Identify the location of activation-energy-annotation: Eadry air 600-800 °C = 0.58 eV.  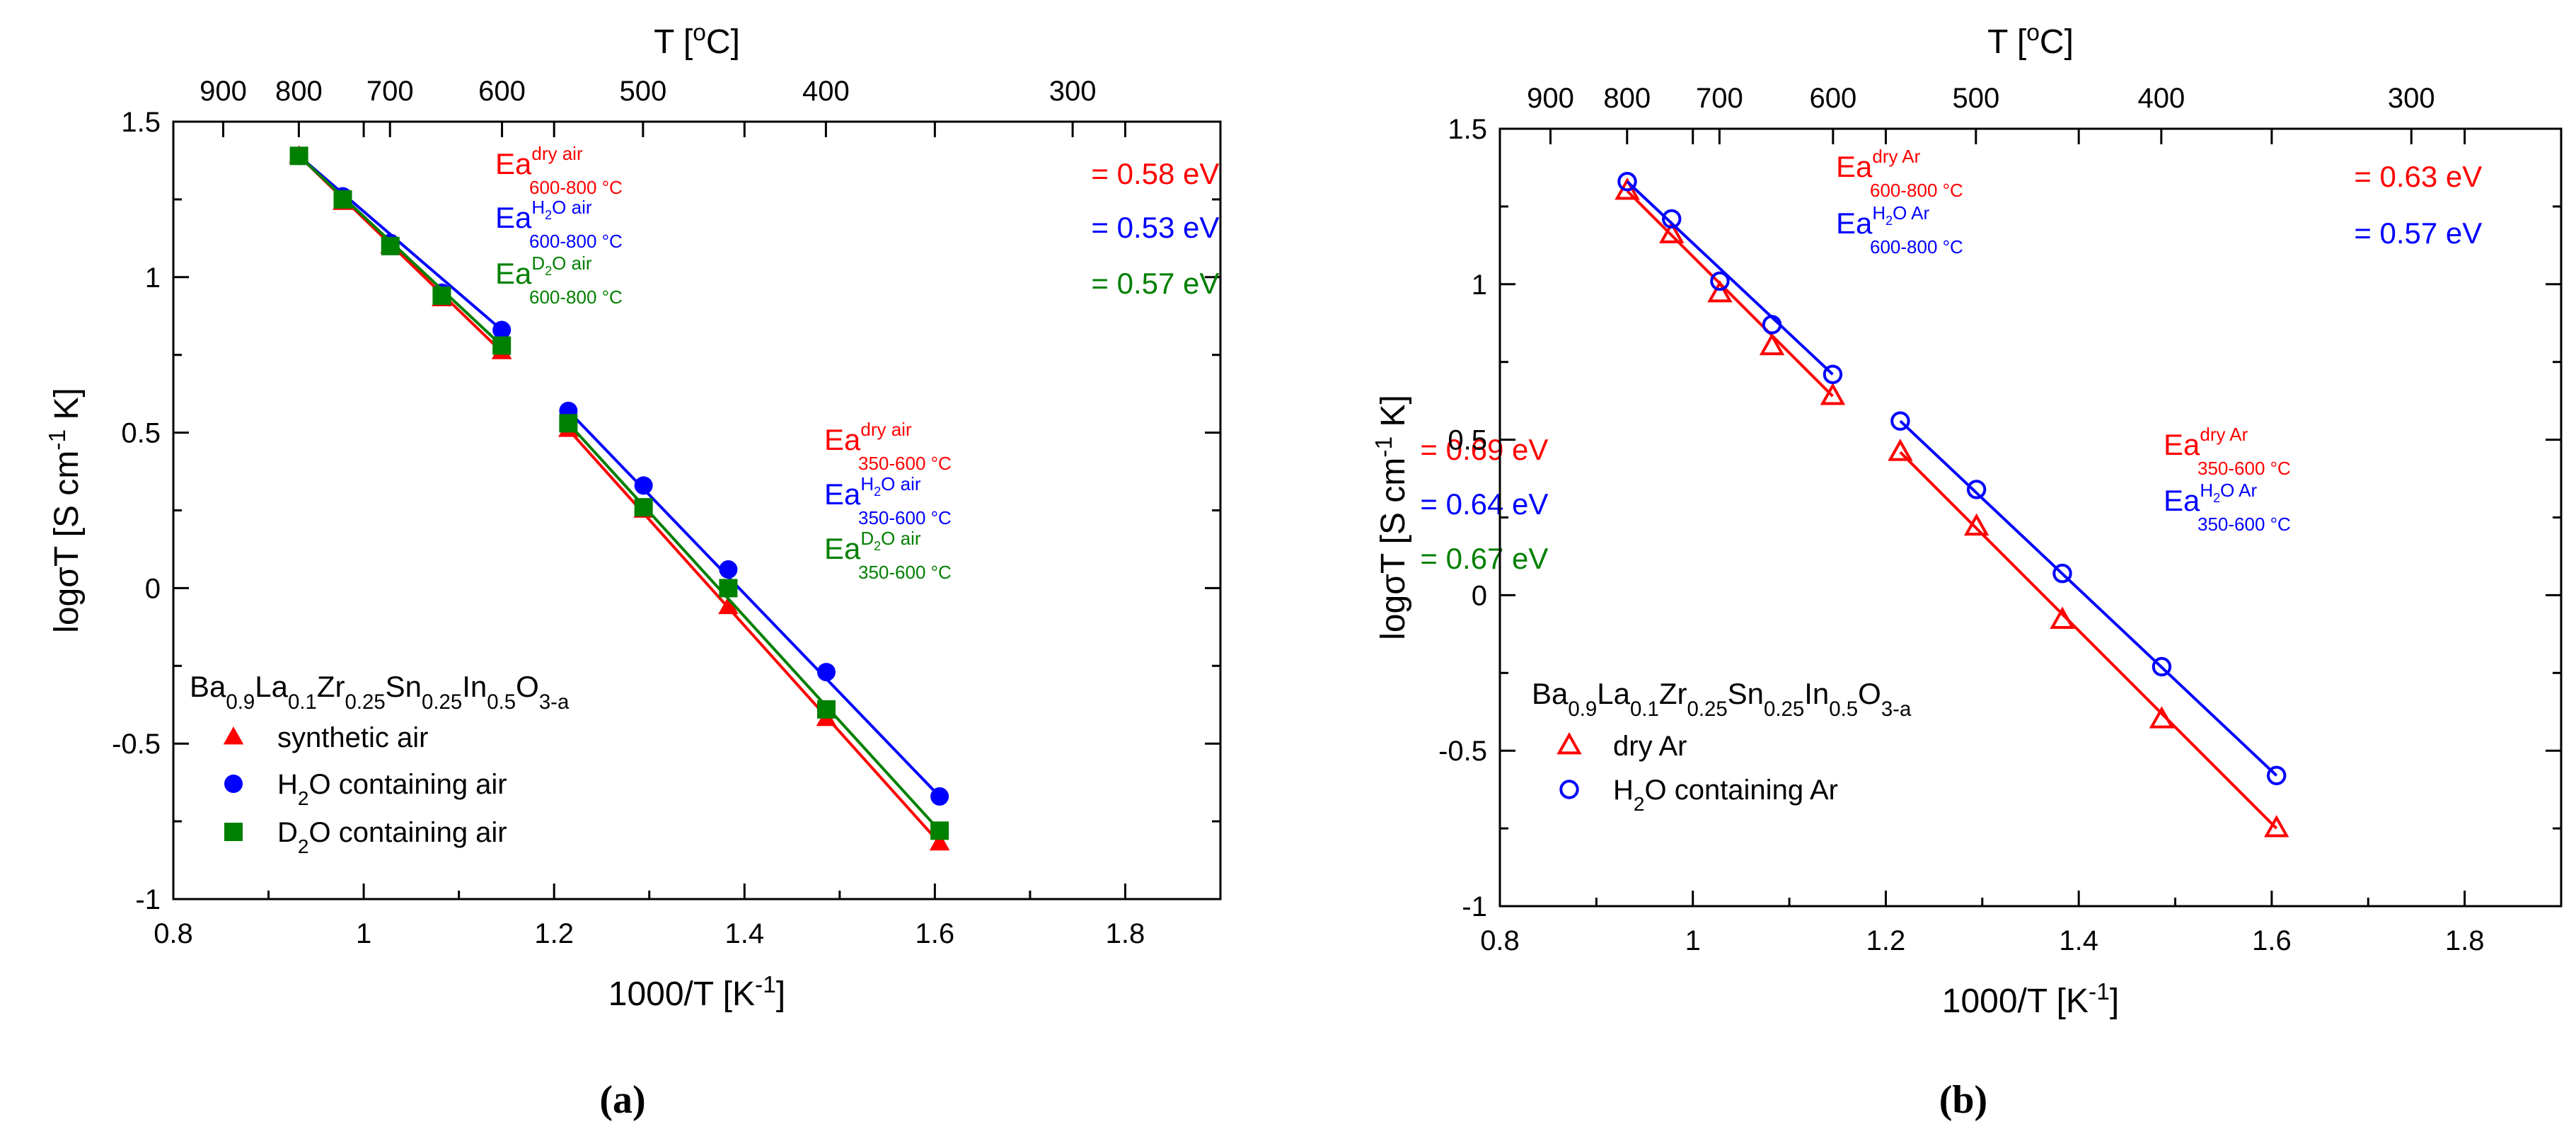
(857, 170).